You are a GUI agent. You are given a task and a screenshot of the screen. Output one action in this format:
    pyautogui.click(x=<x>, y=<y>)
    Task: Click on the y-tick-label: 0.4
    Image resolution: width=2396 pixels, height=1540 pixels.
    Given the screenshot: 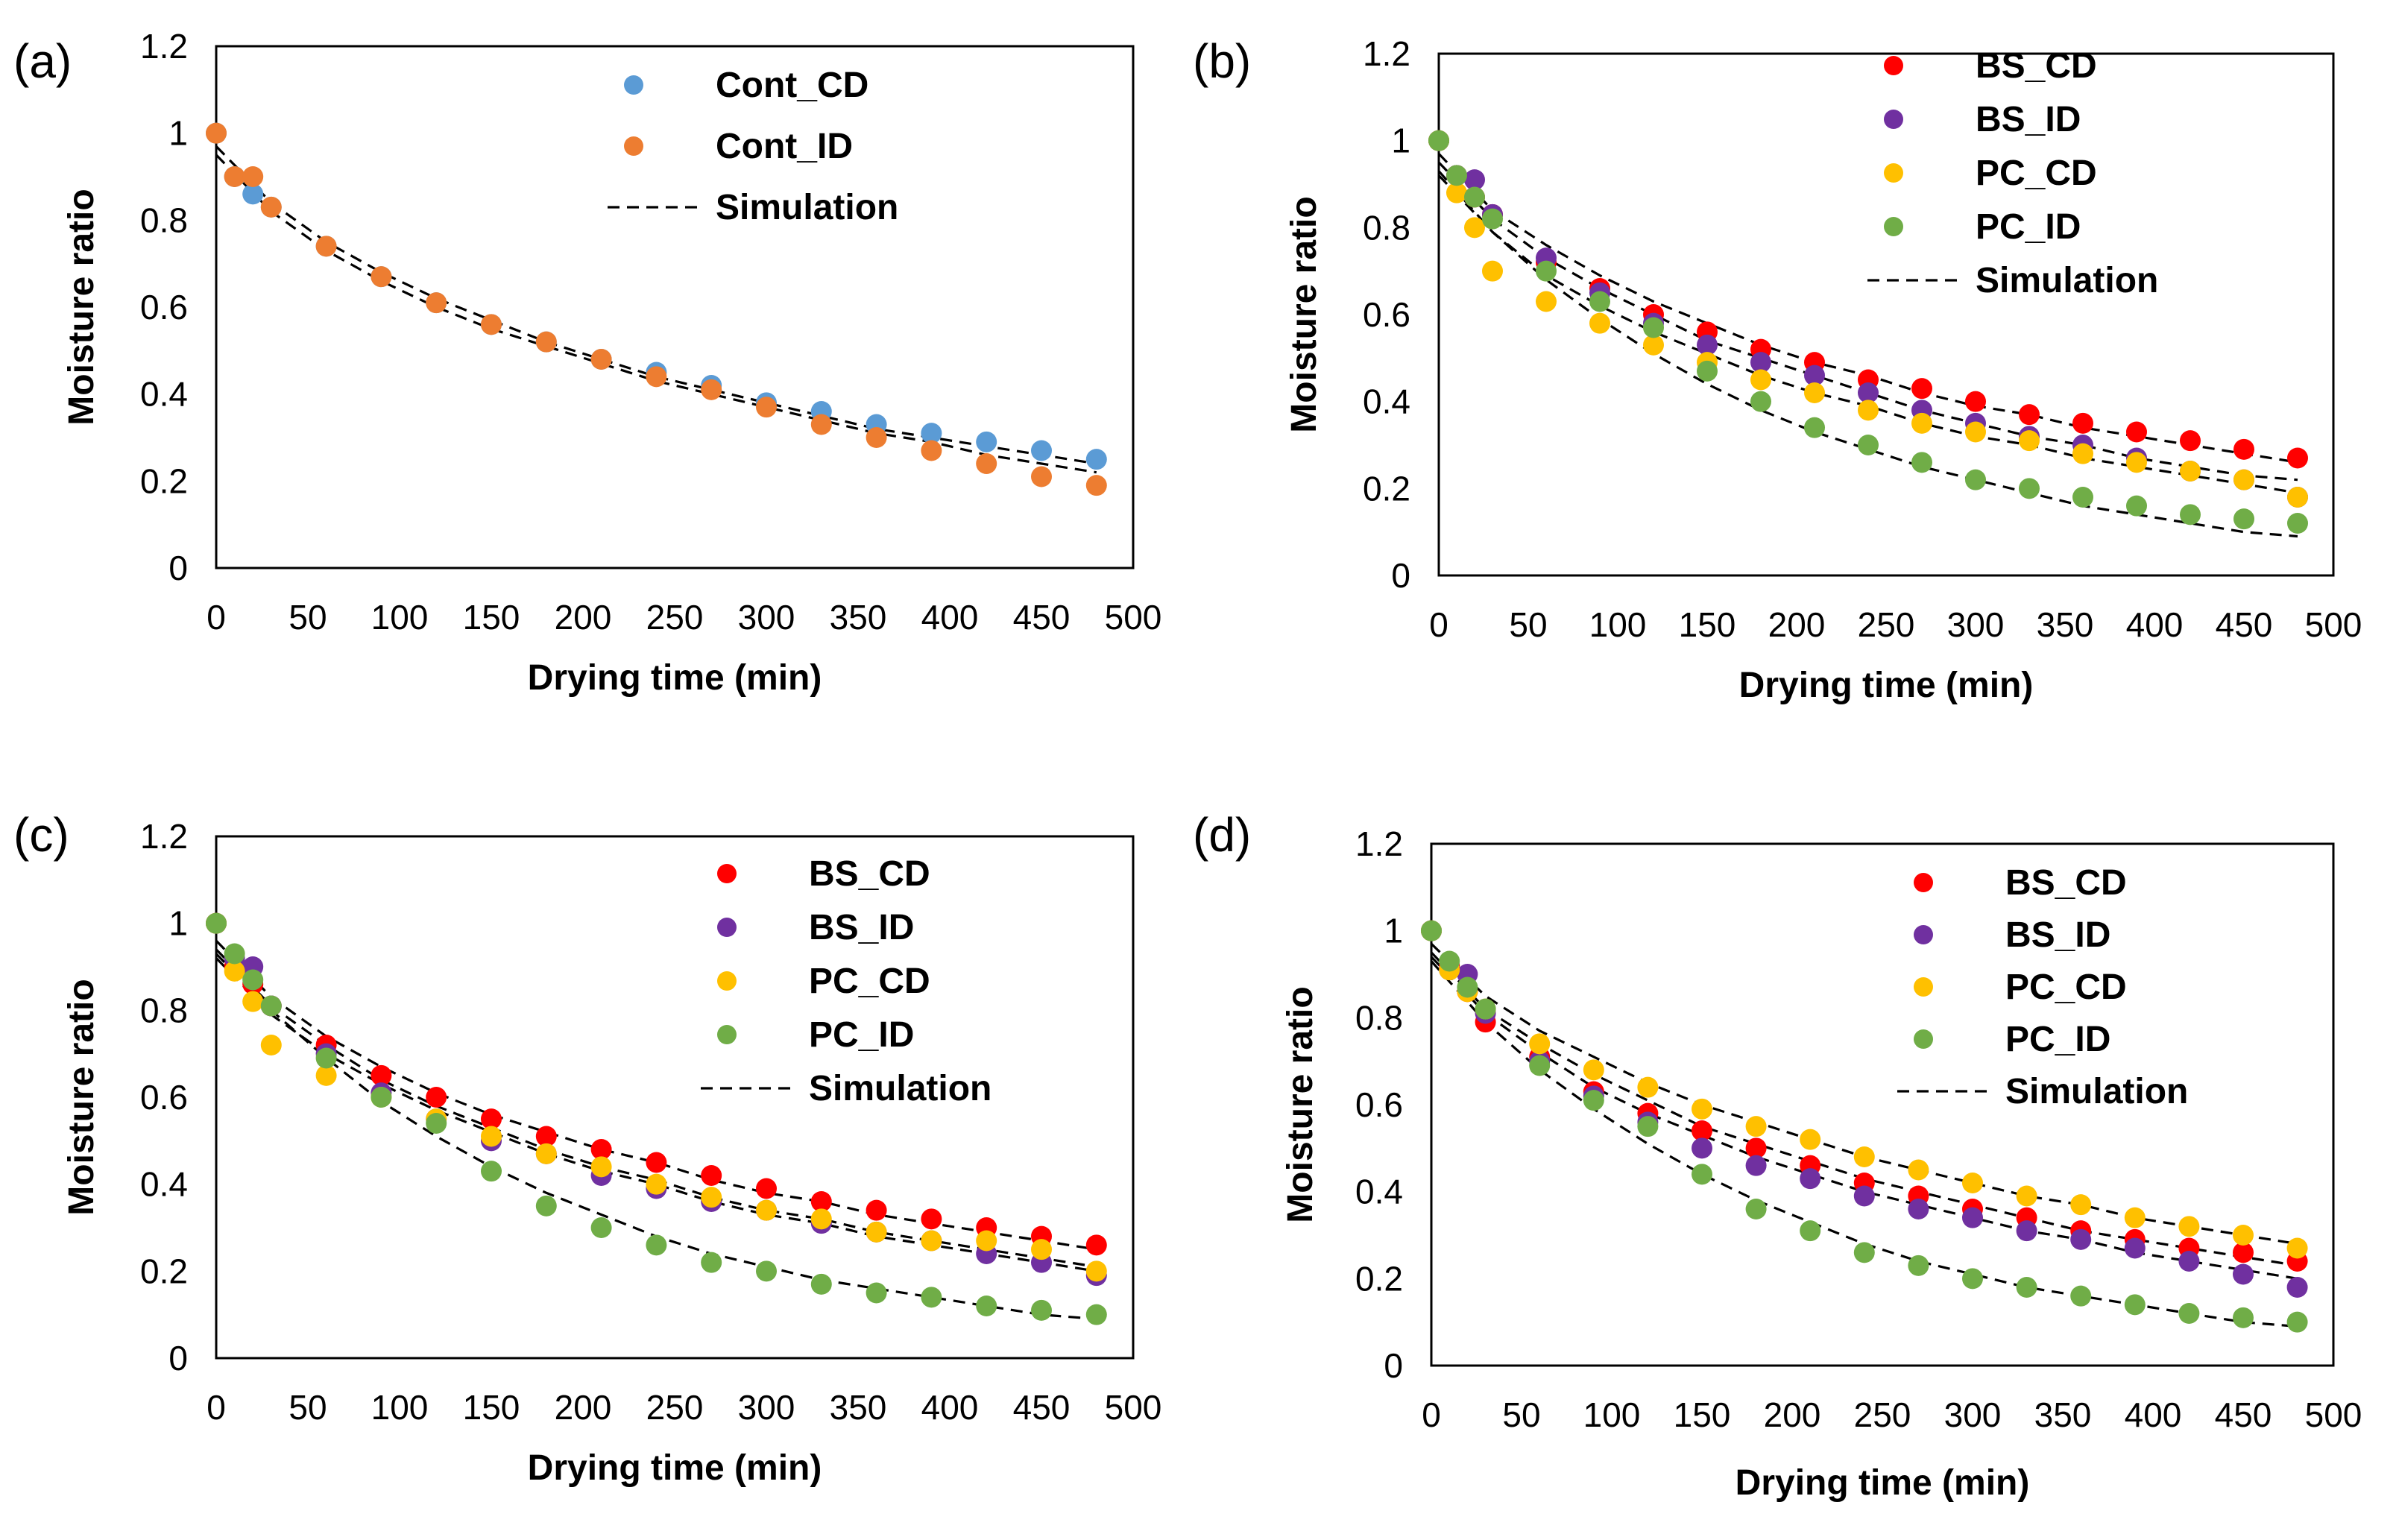 What is the action you would take?
    pyautogui.click(x=1386, y=402)
    